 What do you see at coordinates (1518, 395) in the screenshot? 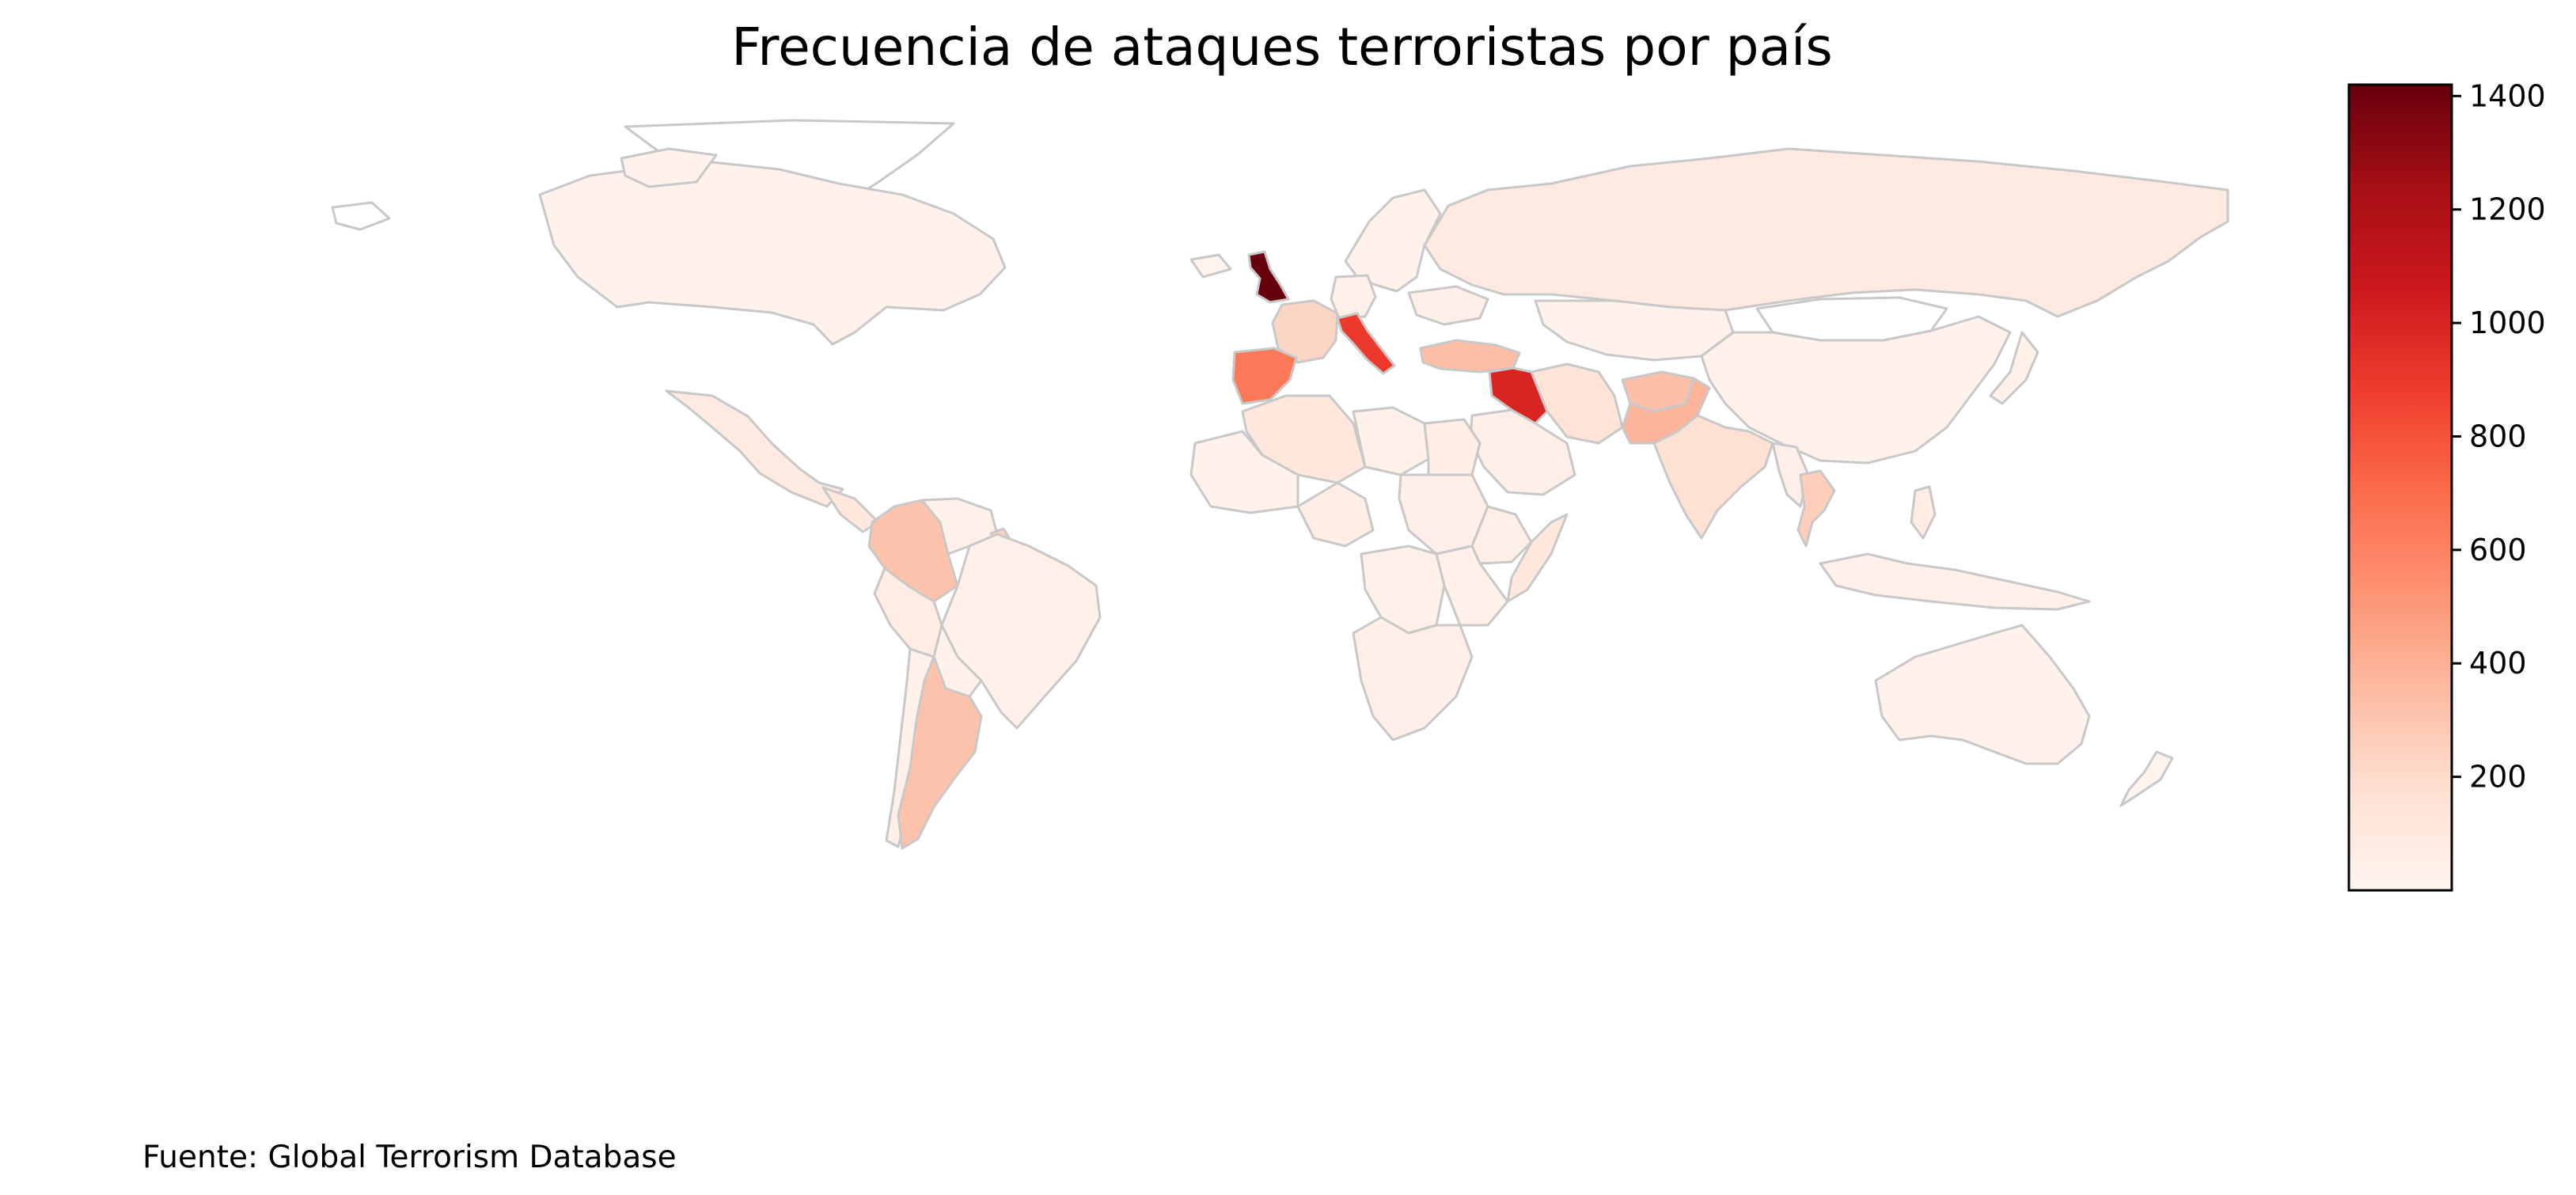
I see `region-iraq` at bounding box center [1518, 395].